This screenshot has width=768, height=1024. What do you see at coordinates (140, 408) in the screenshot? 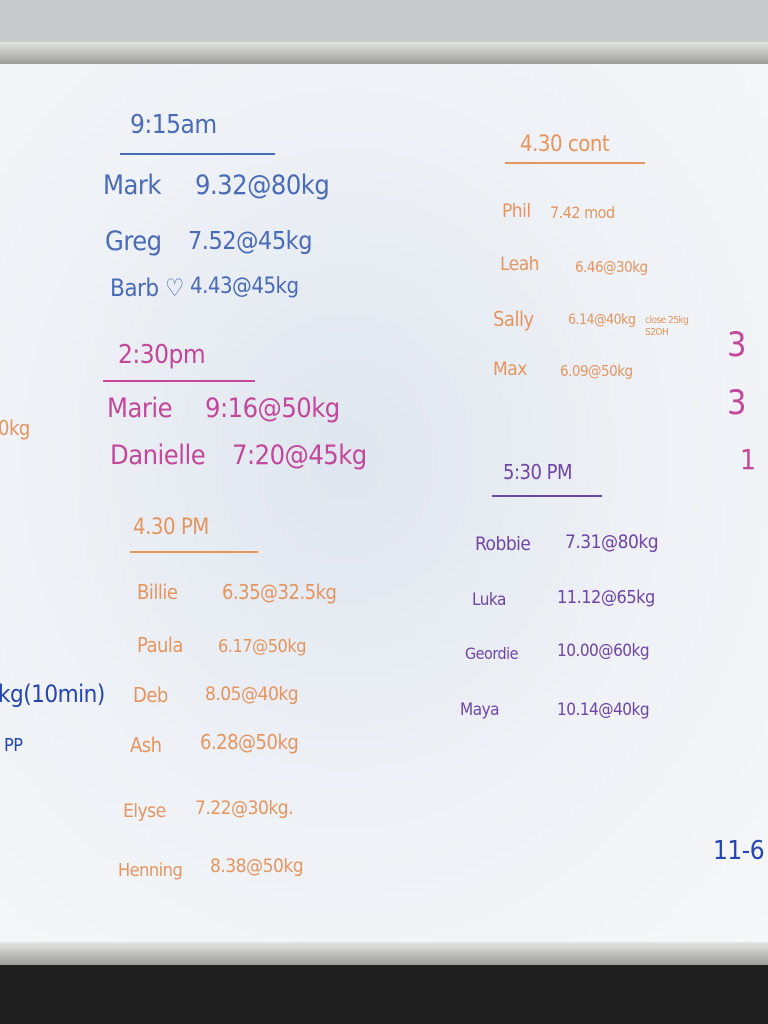
I see `name: Marie` at bounding box center [140, 408].